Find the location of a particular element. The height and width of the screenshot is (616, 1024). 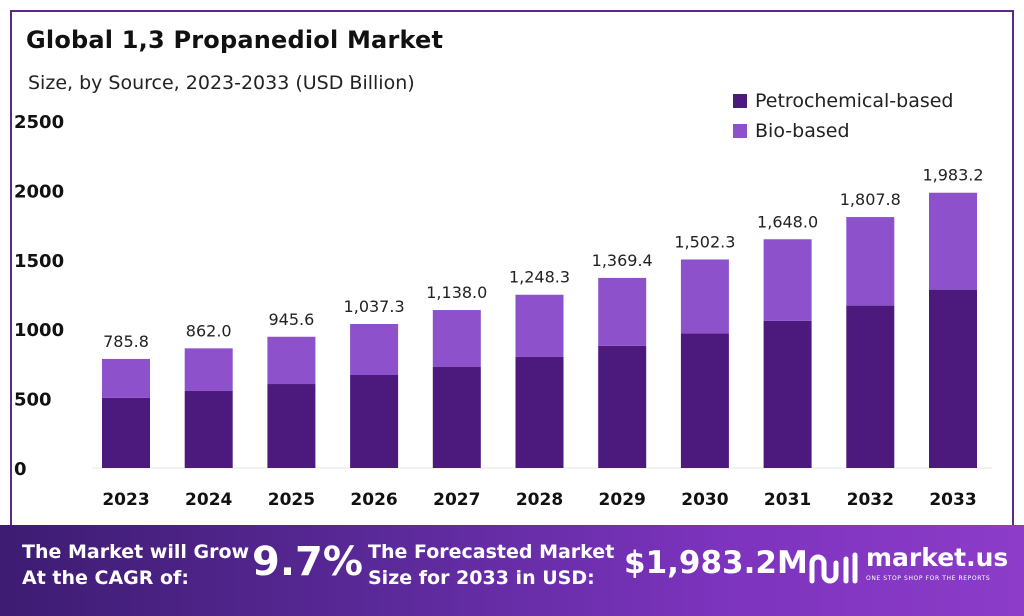

bar-petrochemical-2028 is located at coordinates (539, 412).